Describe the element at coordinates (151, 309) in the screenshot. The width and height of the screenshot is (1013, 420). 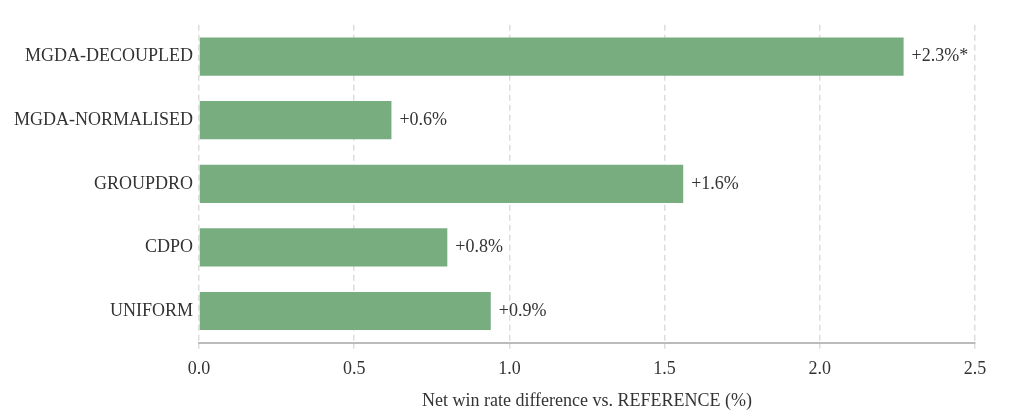
I see `y-tick-label: UNIFORM` at that location.